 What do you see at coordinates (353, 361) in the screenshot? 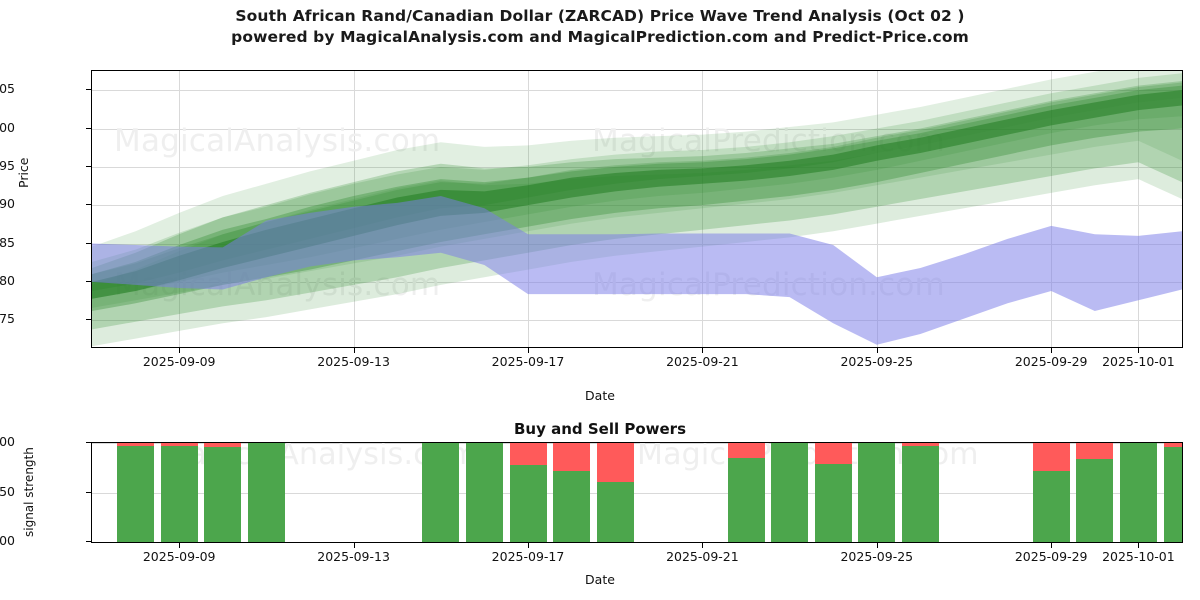
I see `main-x-tick-label: 2025-09-13` at bounding box center [353, 361].